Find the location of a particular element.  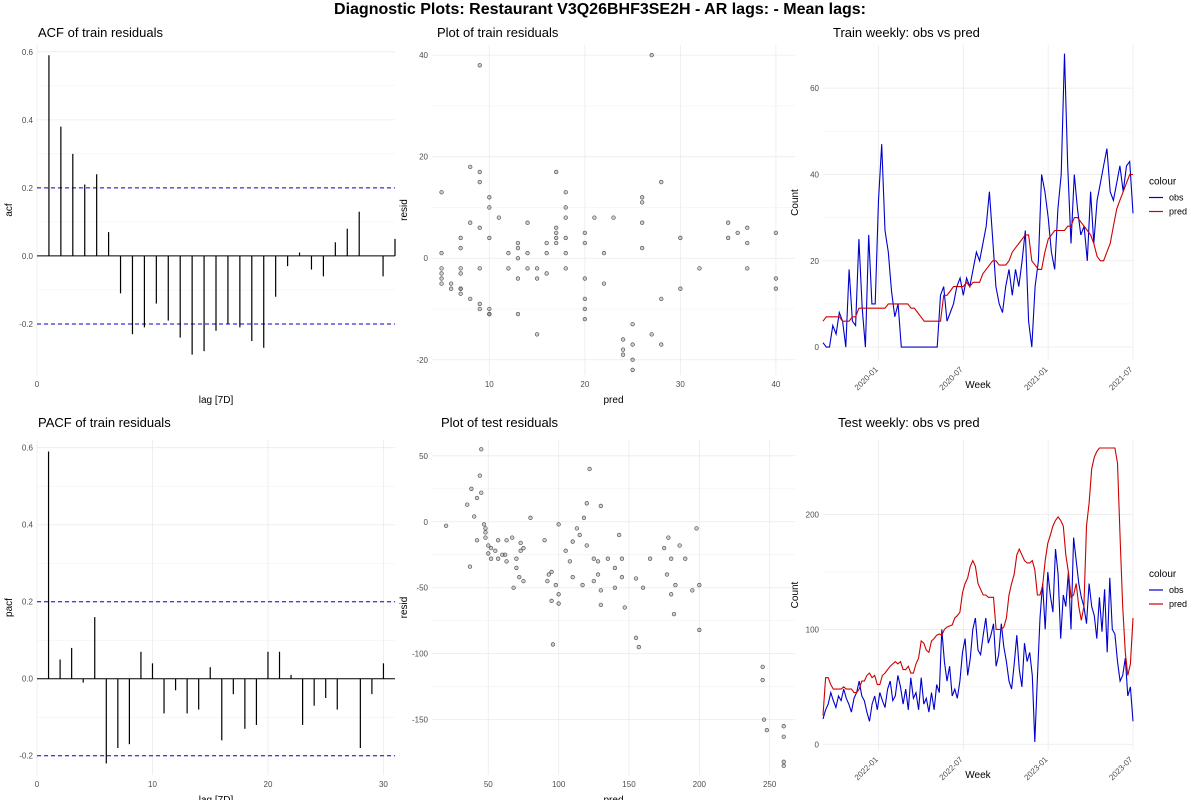

x-tick-label: 2020-01 is located at coordinates (867, 379).